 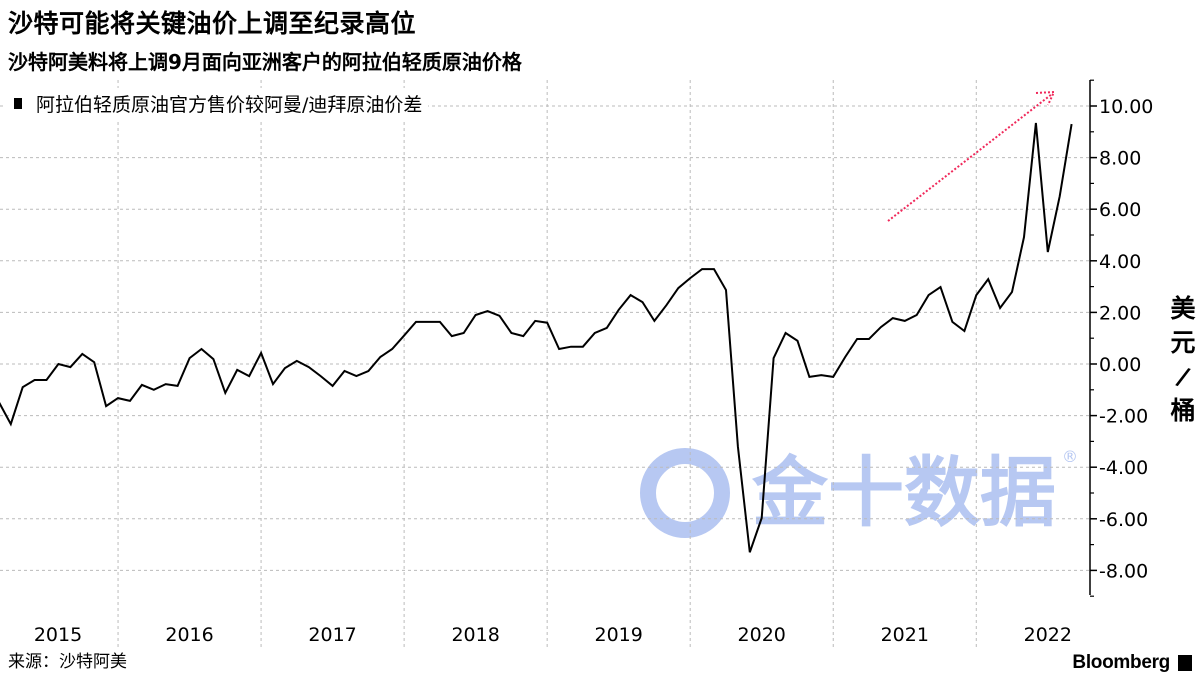 I want to click on annotation-arrow-head, so click(x=1045, y=98).